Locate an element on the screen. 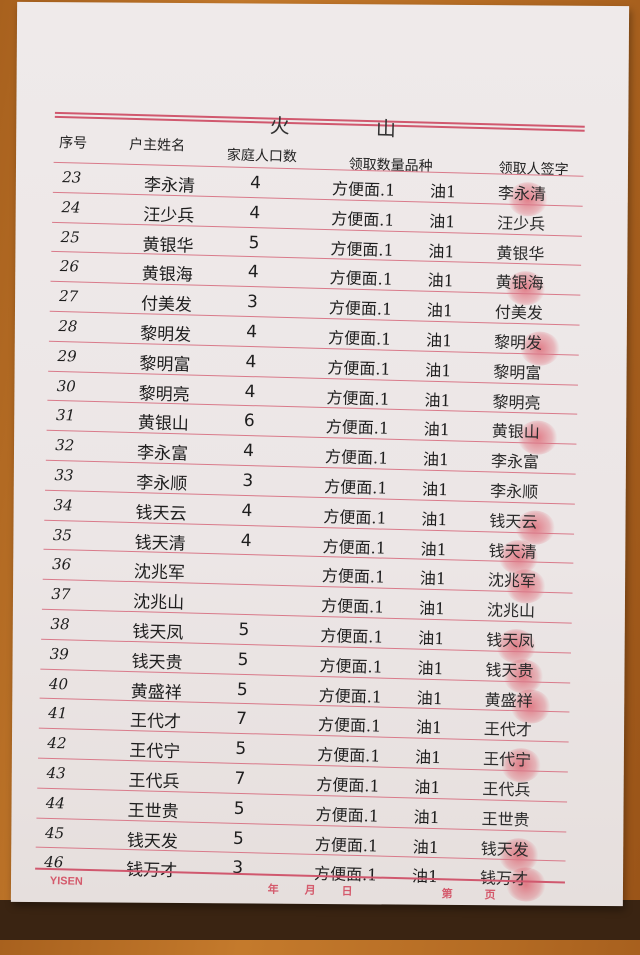  household-head-name: 黄银华 is located at coordinates (168, 245).